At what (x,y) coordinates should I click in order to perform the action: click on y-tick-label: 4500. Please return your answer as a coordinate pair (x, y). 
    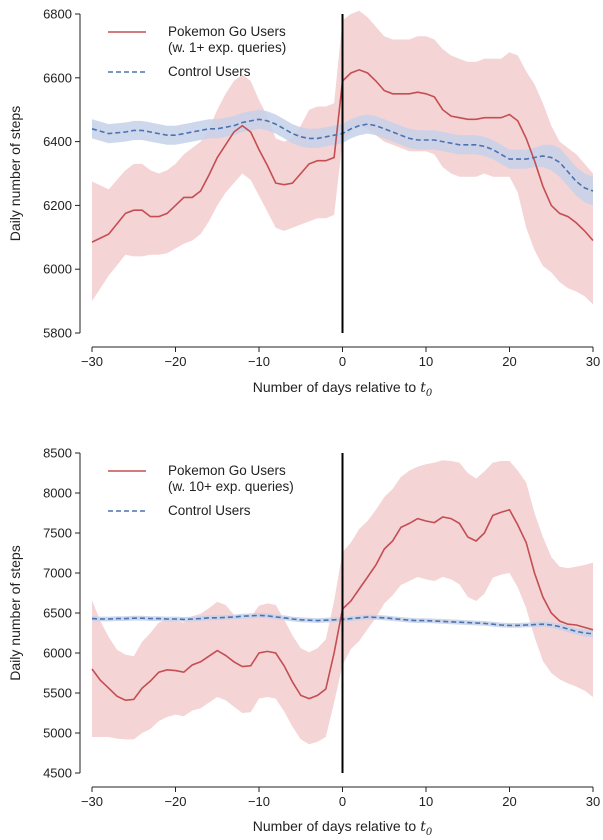
    Looking at the image, I should click on (57, 773).